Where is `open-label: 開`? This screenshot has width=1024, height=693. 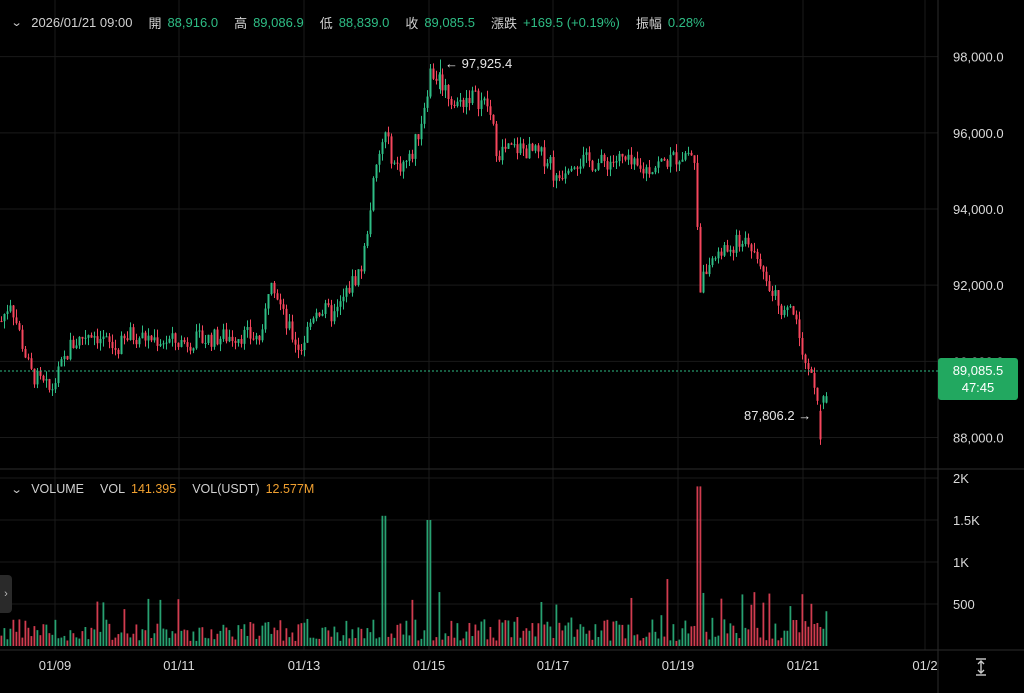 open-label: 開 is located at coordinates (155, 23).